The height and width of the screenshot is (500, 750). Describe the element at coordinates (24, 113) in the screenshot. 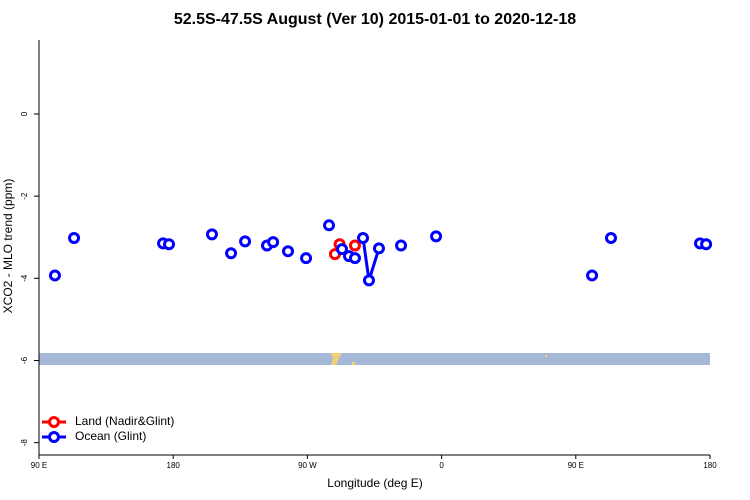

I see `y-tick-label: 0` at that location.